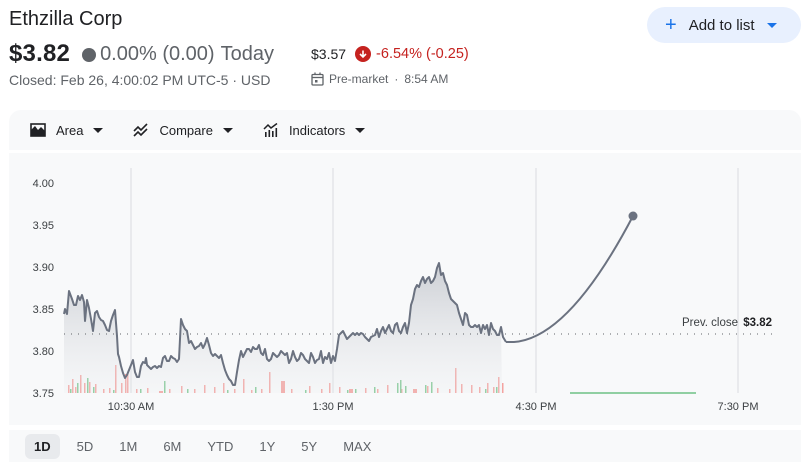 The height and width of the screenshot is (462, 809). What do you see at coordinates (85, 446) in the screenshot?
I see `range-5d: 5D` at bounding box center [85, 446].